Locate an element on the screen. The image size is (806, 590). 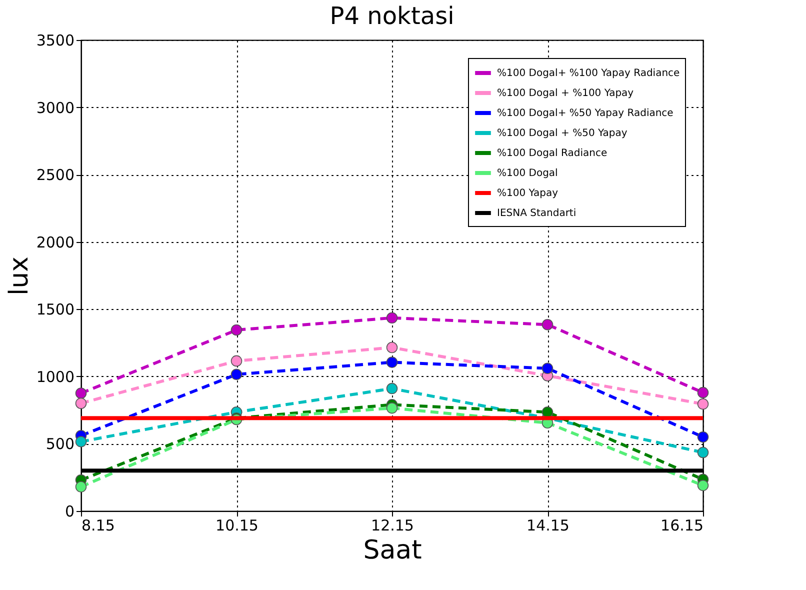
x-tick-label: 12.15 is located at coordinates (392, 525).